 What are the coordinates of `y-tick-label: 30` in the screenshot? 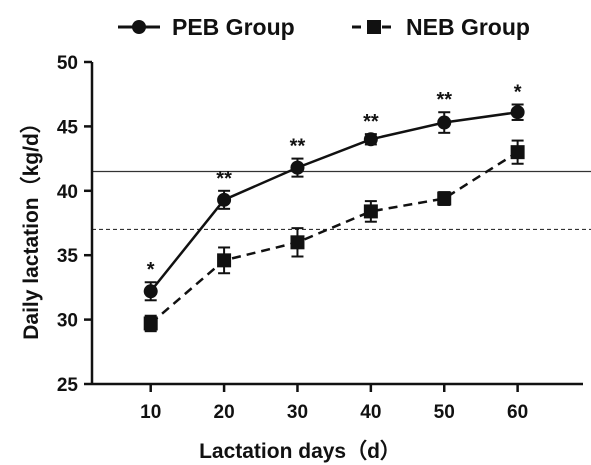 It's located at (67, 321).